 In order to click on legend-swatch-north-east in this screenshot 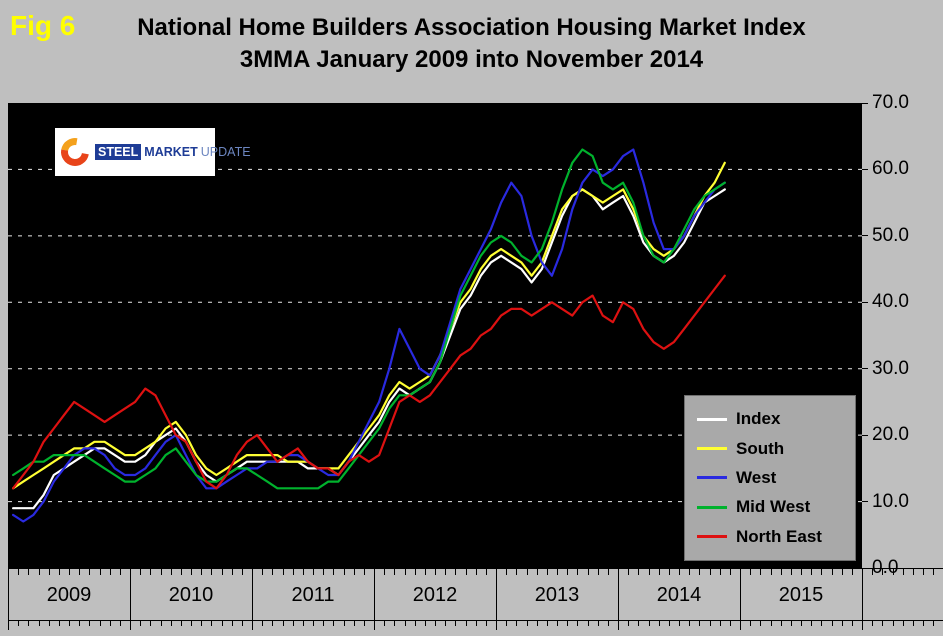, I will do `click(712, 537)`.